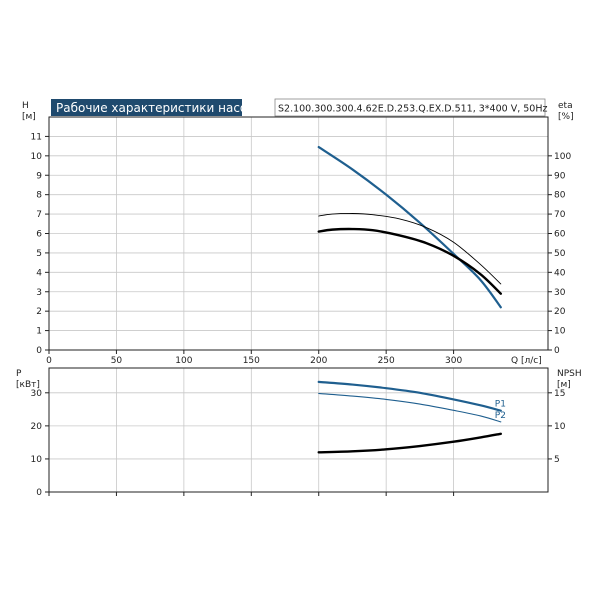  Describe the element at coordinates (557, 351) in the screenshot. I see `right-tick-label: 0` at that location.